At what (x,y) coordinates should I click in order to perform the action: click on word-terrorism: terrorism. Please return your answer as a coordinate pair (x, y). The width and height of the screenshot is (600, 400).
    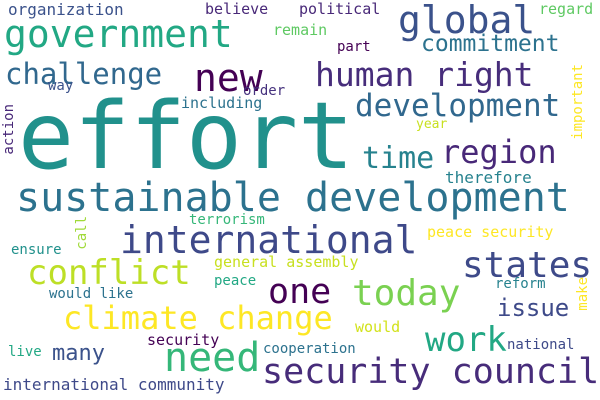
    Looking at the image, I should click on (227, 220).